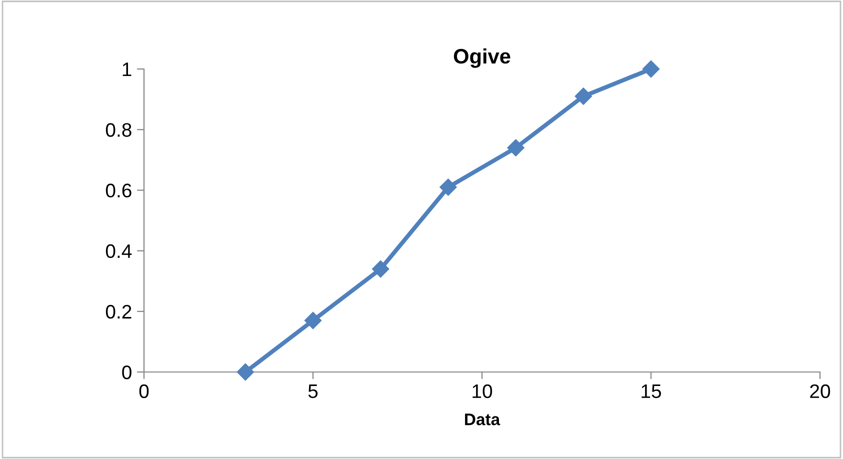 The image size is (843, 459). Describe the element at coordinates (651, 391) in the screenshot. I see `x-tick-label: 15` at that location.